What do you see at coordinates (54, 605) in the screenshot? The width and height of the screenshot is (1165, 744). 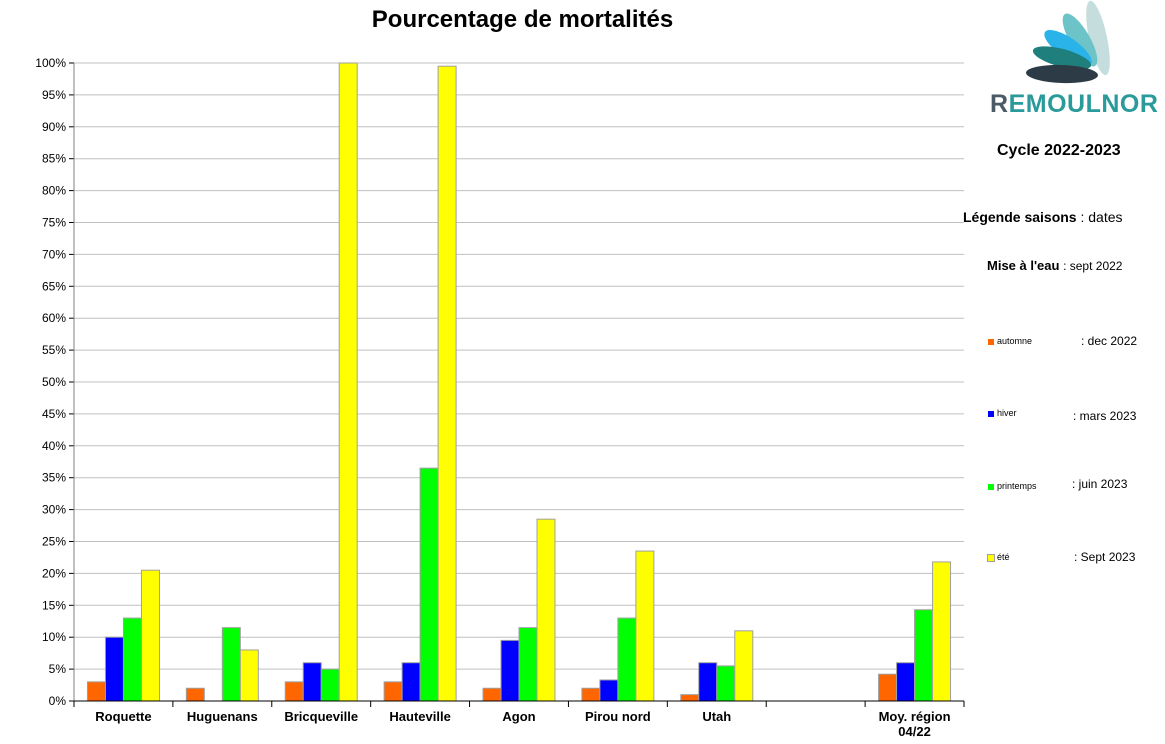 I see `y-tick-label: 15%` at bounding box center [54, 605].